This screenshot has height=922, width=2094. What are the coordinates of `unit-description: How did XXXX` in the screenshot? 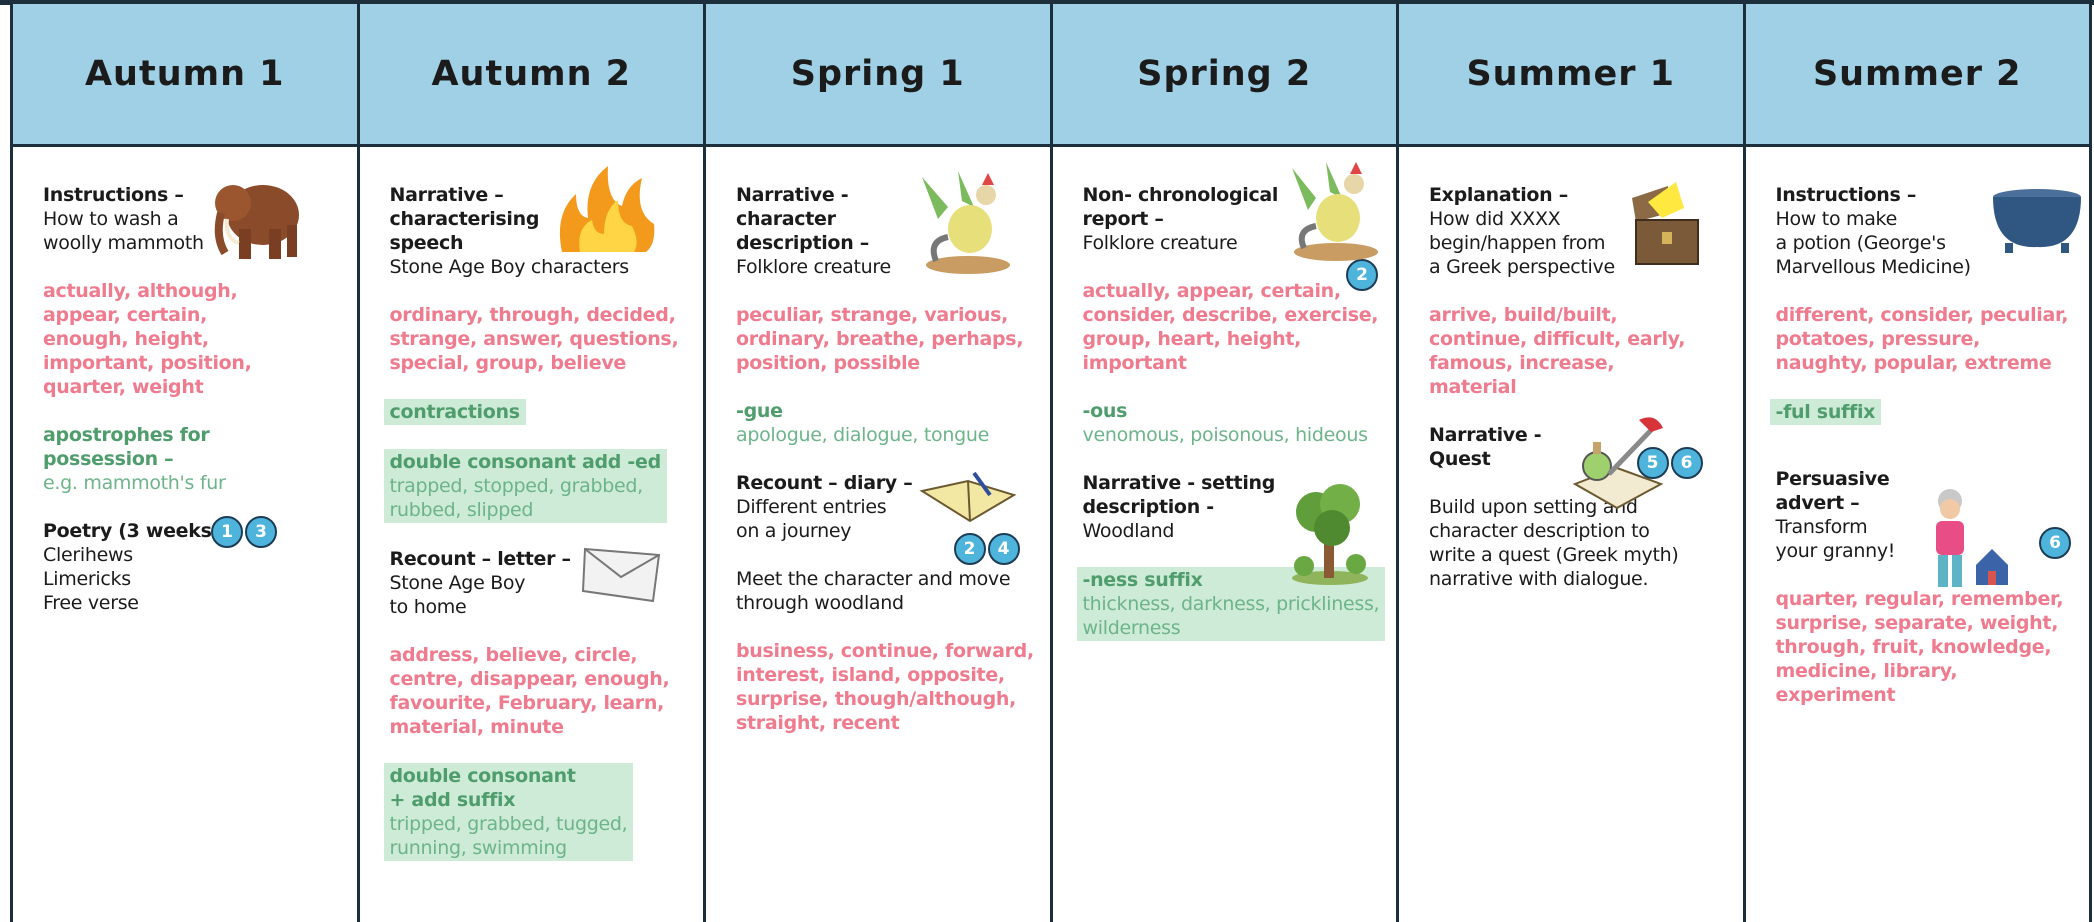 It's located at (1495, 219).